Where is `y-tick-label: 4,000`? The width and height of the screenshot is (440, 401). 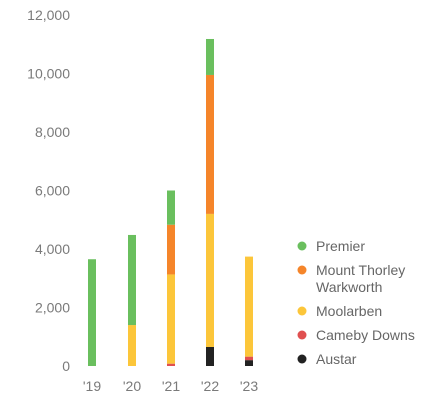 y-tick-label: 4,000 is located at coordinates (52, 249).